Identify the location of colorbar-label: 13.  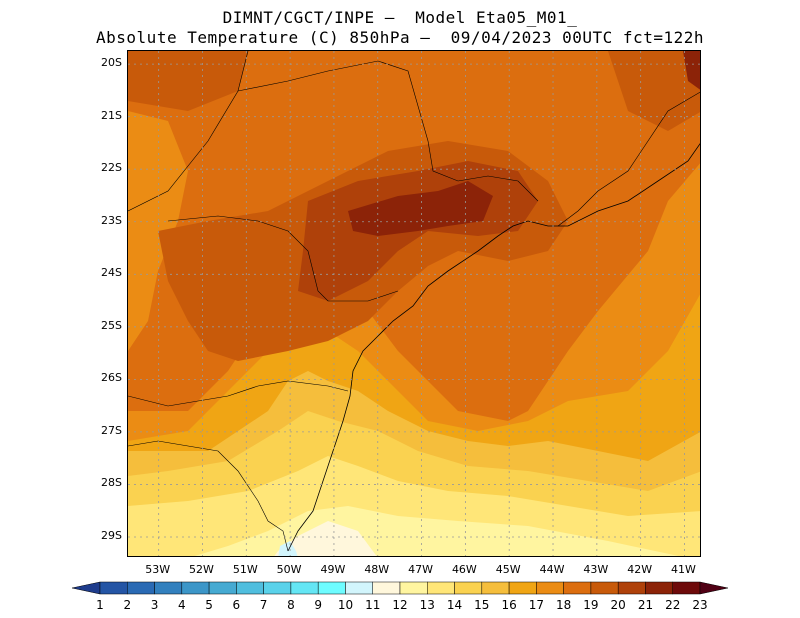
(427, 605).